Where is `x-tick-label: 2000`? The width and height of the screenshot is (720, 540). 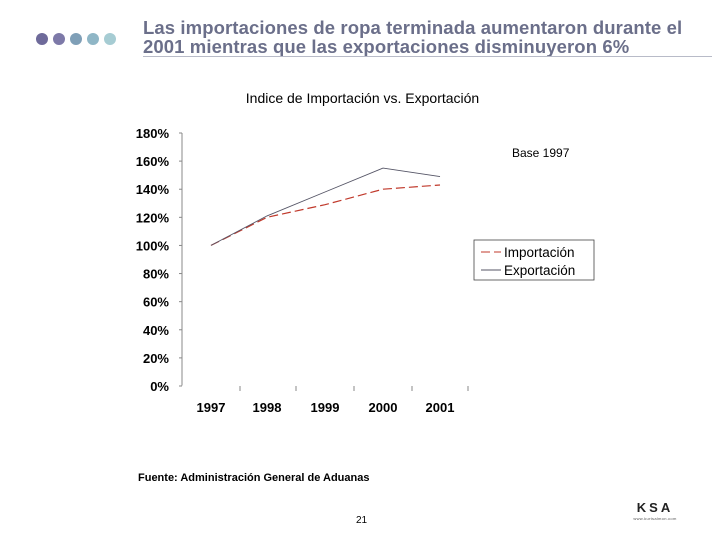
x-tick-label: 2000 is located at coordinates (383, 407).